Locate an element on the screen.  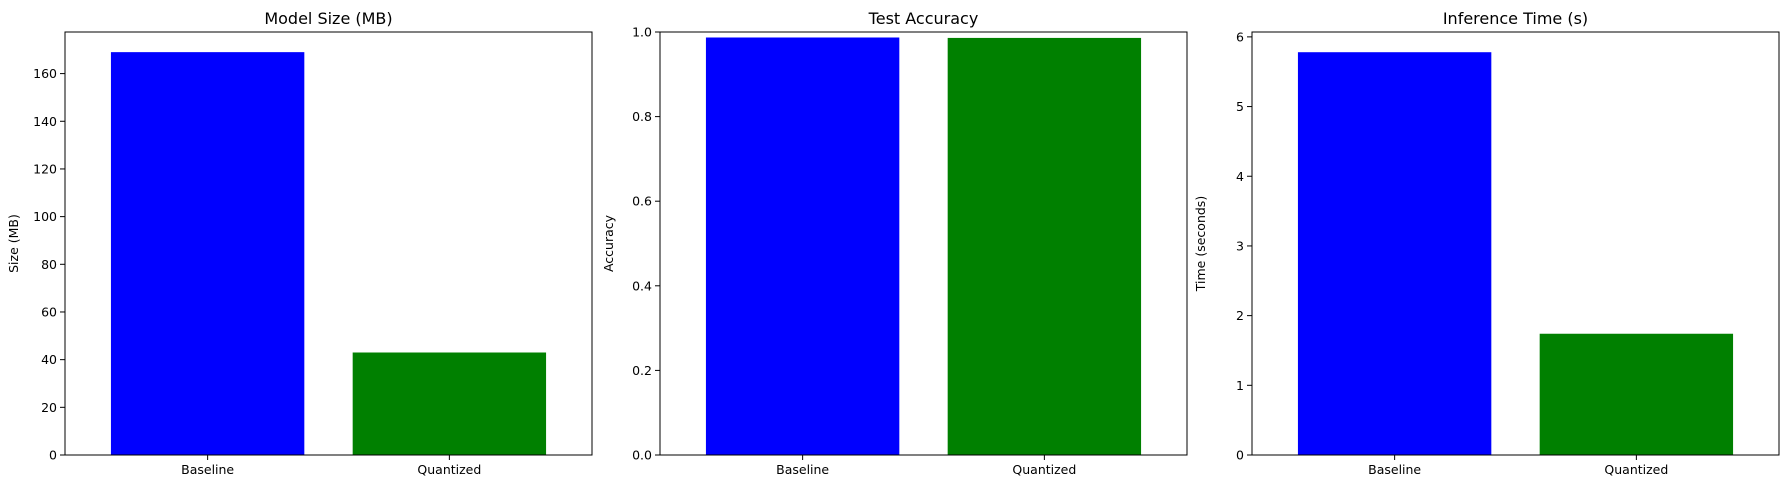
y-tick-label: 0.2 is located at coordinates (642, 370).